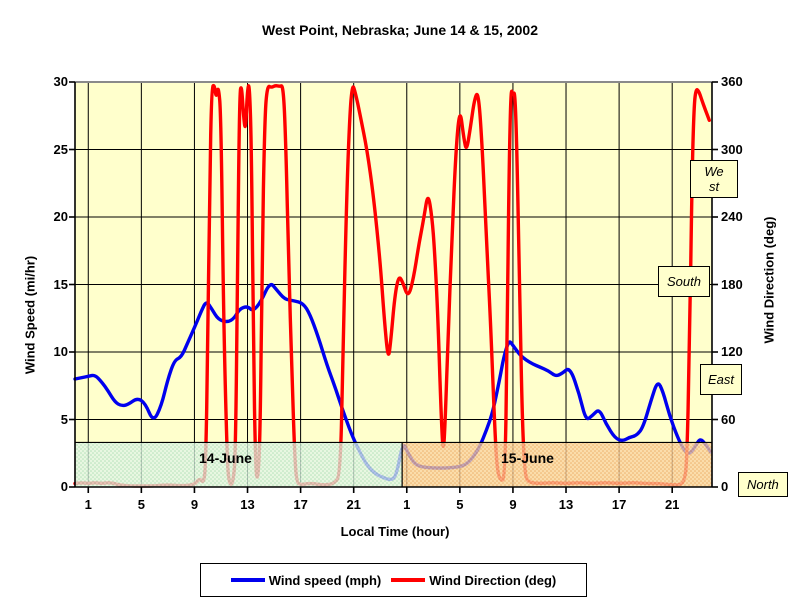 The width and height of the screenshot is (800, 600). I want to click on legend-label-wind-speed: Wind speed (mph), so click(325, 580).